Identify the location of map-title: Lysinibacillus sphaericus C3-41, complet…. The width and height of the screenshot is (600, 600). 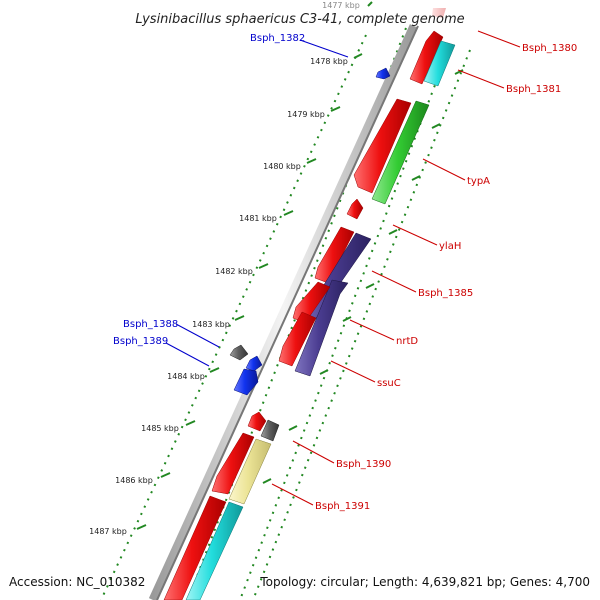
(299, 19).